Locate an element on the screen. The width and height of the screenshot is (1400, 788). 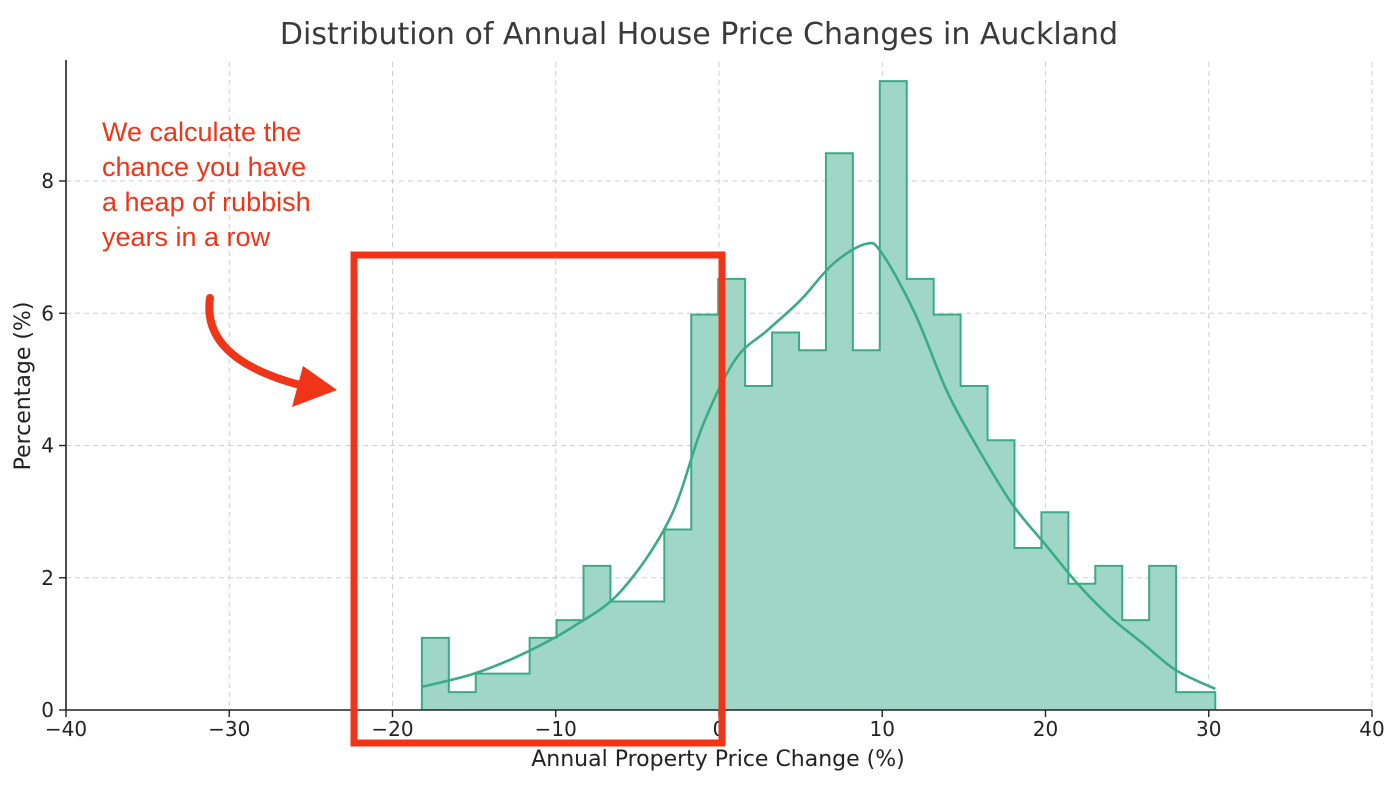
y-tick-label: 2 is located at coordinates (47, 578).